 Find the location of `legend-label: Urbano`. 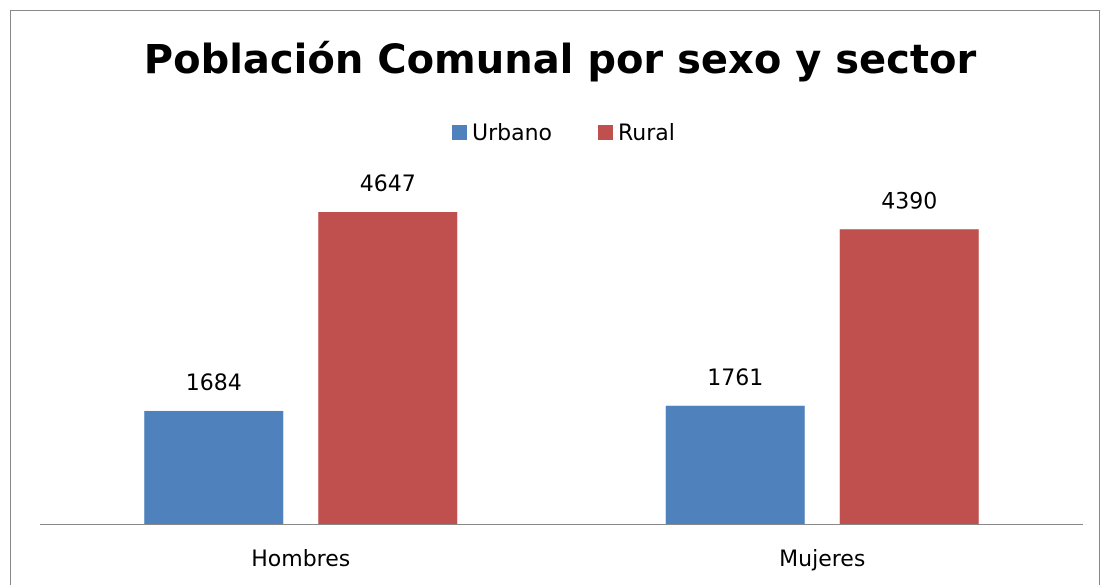

legend-label: Urbano is located at coordinates (512, 133).